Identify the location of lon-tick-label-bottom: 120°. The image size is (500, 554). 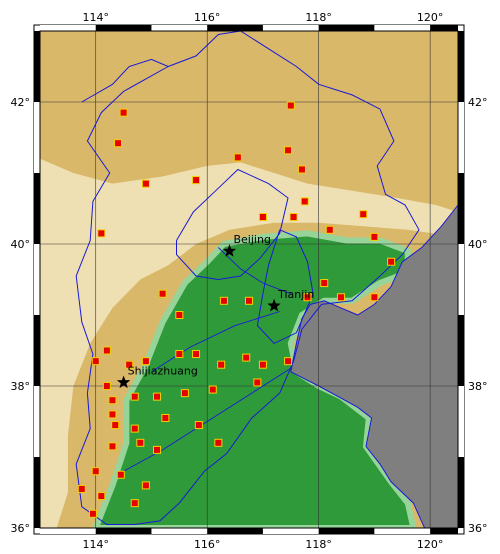
(430, 544).